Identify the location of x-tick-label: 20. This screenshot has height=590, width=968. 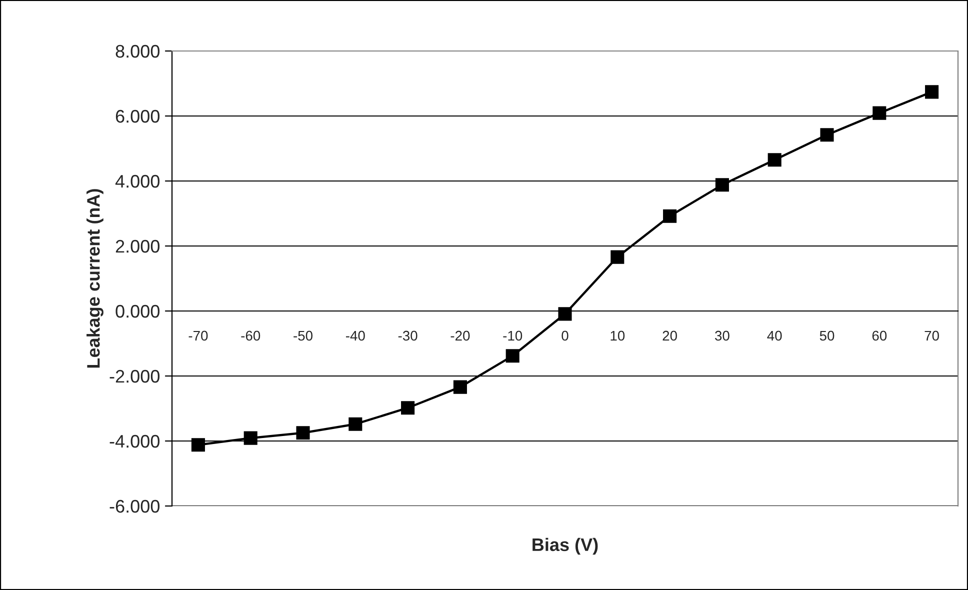
(669, 335).